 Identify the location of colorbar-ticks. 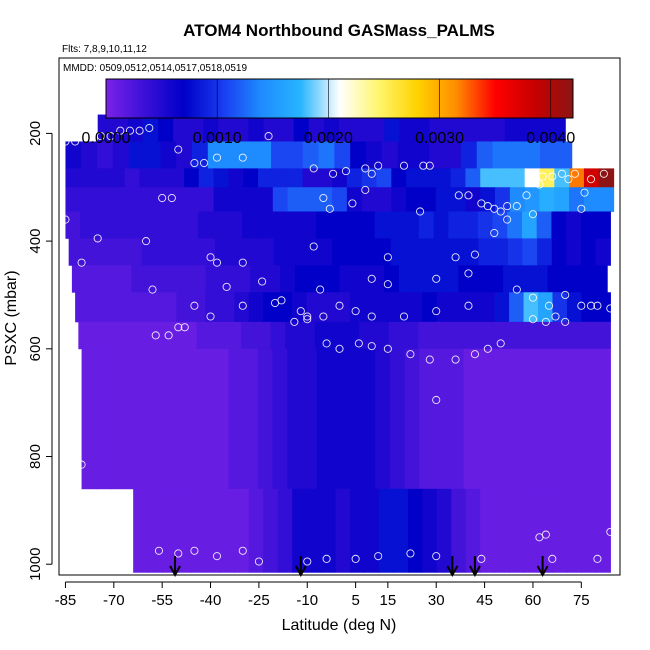
(328, 98).